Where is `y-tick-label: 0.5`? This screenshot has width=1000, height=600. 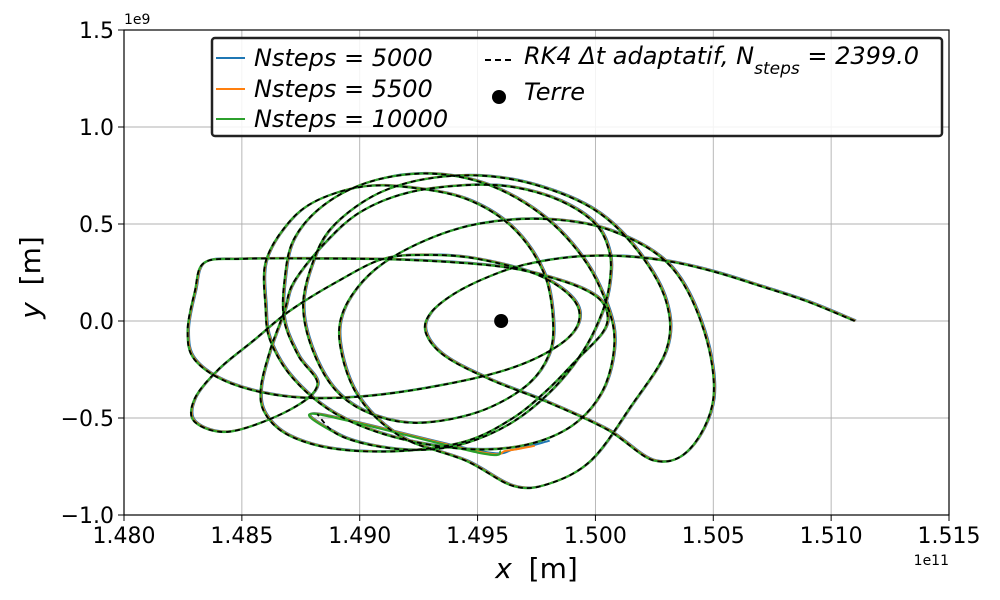
y-tick-label: 0.5 is located at coordinates (96, 225).